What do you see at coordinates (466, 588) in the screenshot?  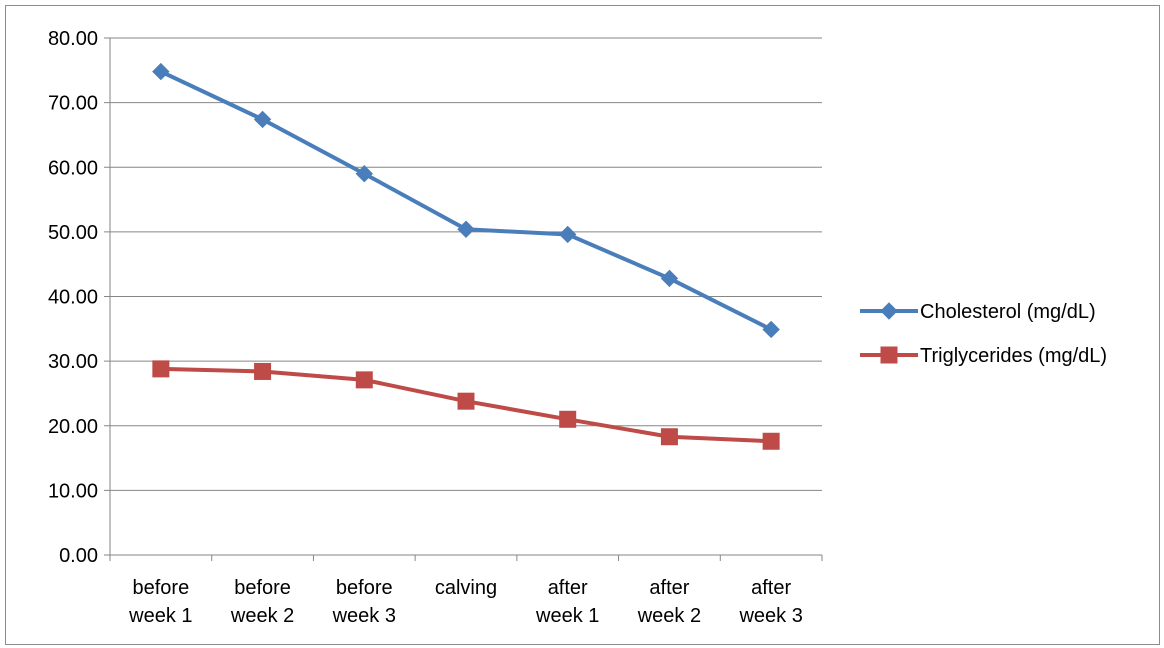 I see `x-tick-label: calving` at bounding box center [466, 588].